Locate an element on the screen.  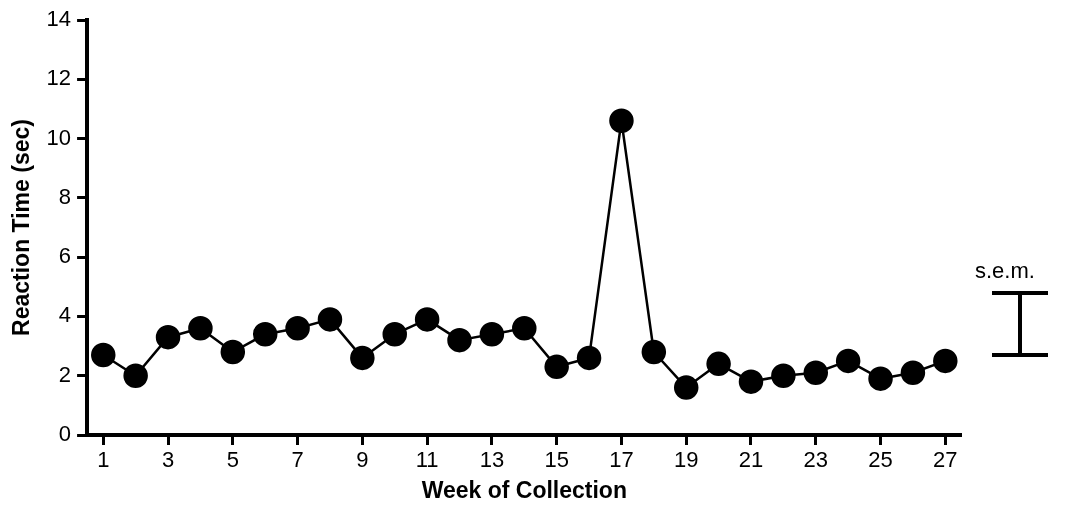
x-tick-label: 3 is located at coordinates (168, 460).